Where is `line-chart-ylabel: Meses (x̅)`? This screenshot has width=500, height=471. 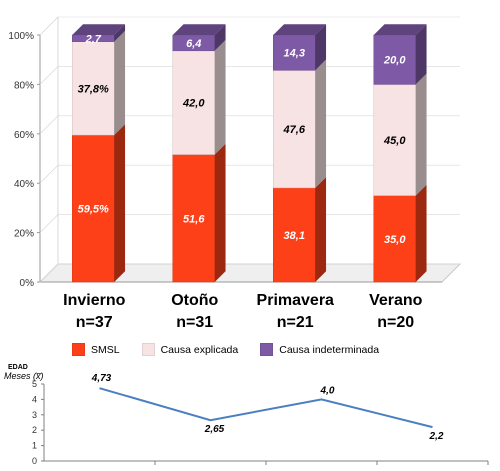
line-chart-ylabel: Meses (x̅) is located at coordinates (24, 376).